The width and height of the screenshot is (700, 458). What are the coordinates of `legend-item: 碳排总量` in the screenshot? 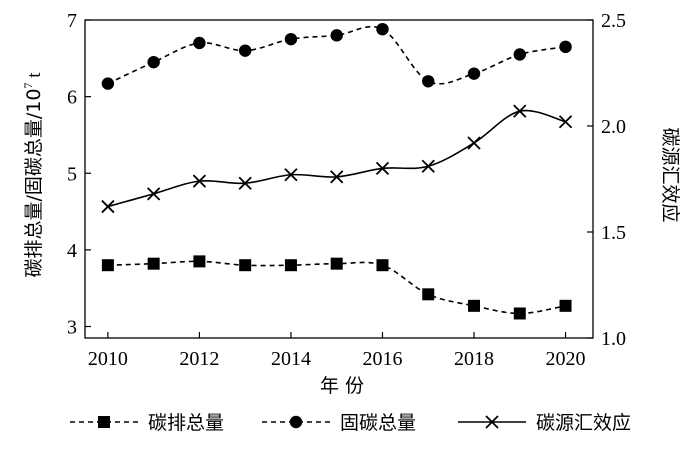 It's located at (147, 423).